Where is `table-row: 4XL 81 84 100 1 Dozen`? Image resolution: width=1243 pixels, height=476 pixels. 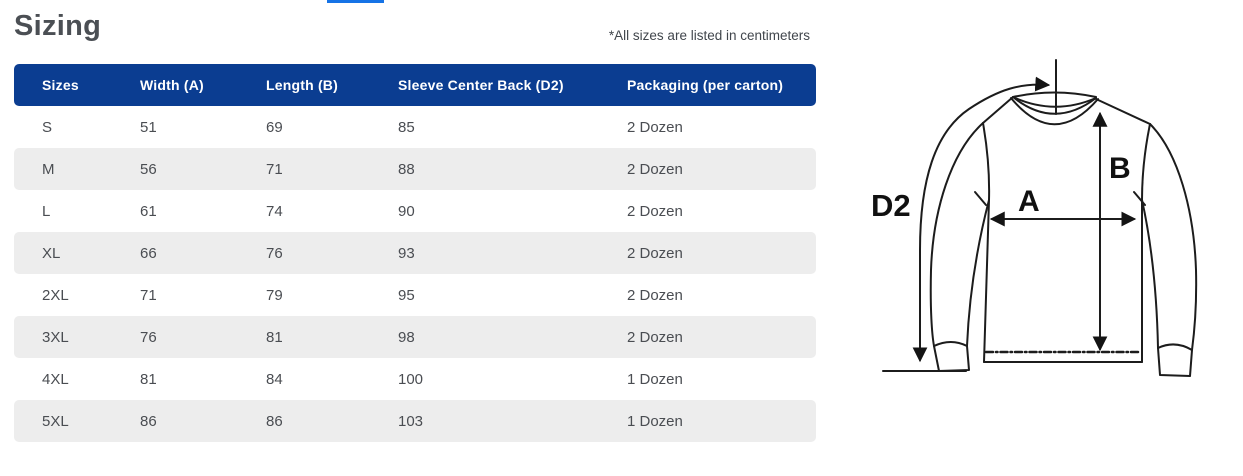
table-row: 4XL 81 84 100 1 Dozen is located at coordinates (415, 379).